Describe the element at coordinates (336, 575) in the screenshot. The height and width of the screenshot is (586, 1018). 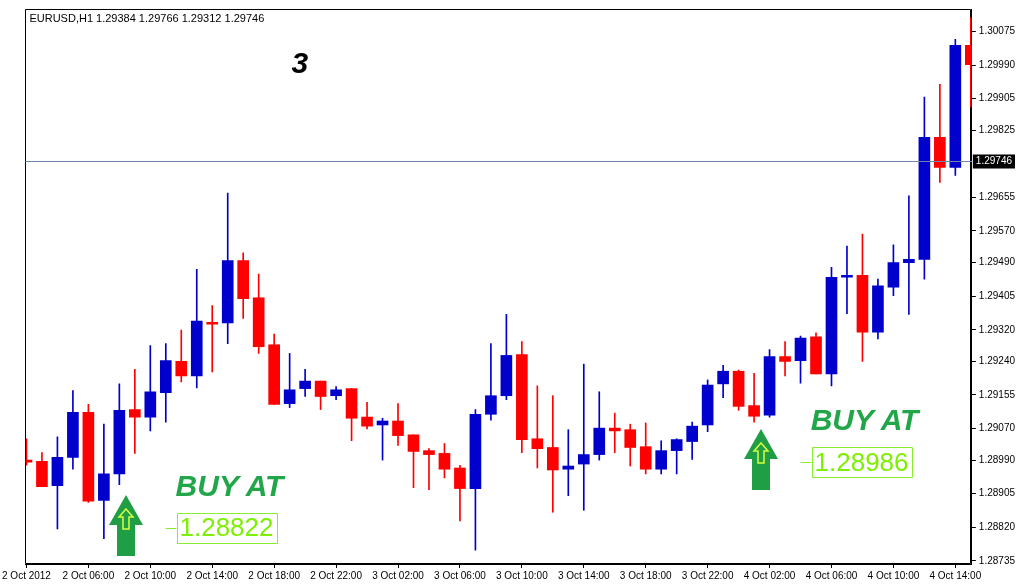
I see `x-tick-label: 2 Oct 22:00` at that location.